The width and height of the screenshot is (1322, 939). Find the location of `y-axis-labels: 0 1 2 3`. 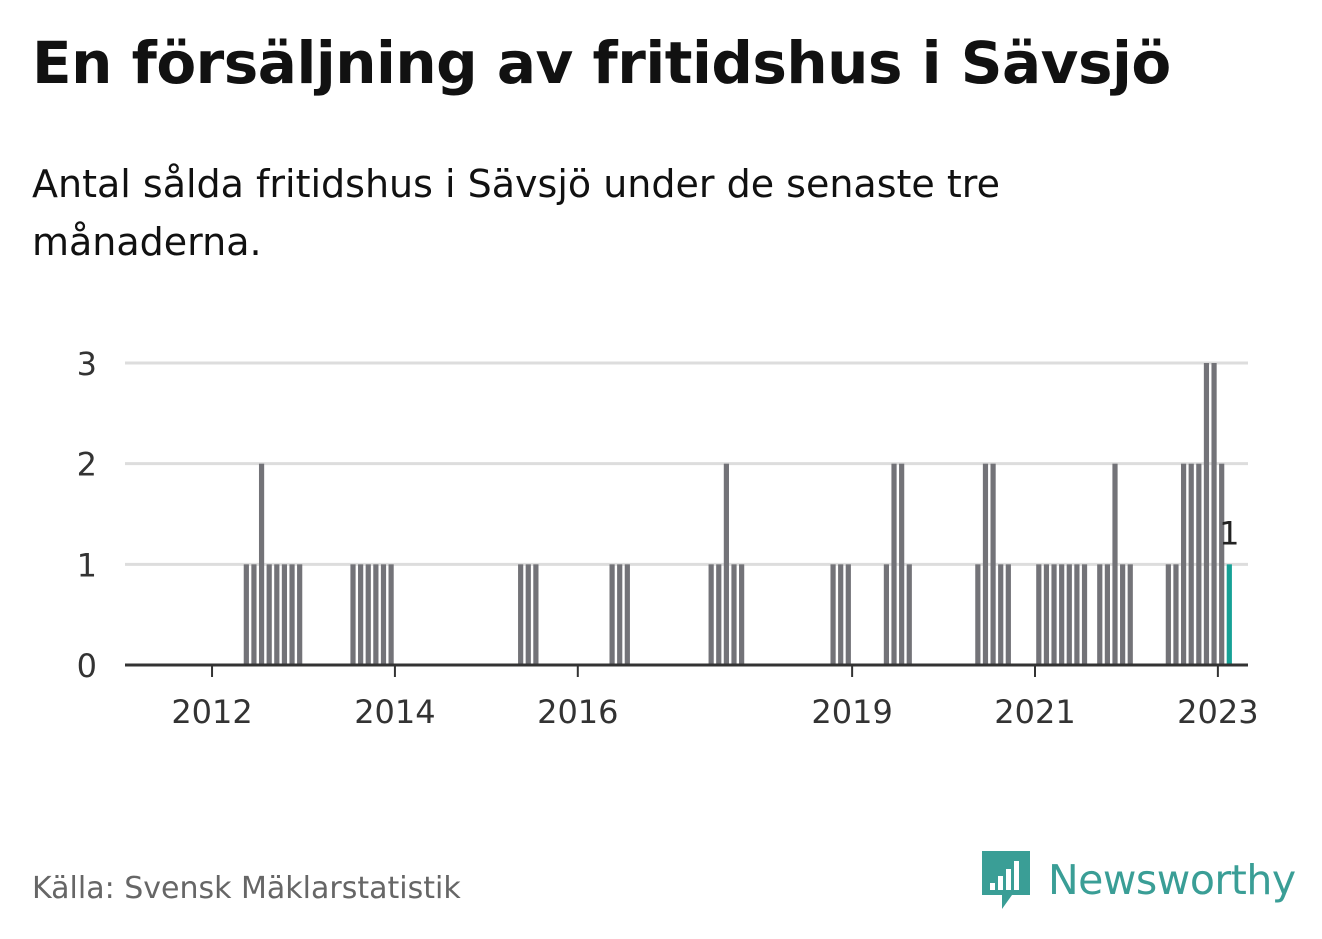

y-axis-labels: 0 1 2 3 is located at coordinates (87, 515).